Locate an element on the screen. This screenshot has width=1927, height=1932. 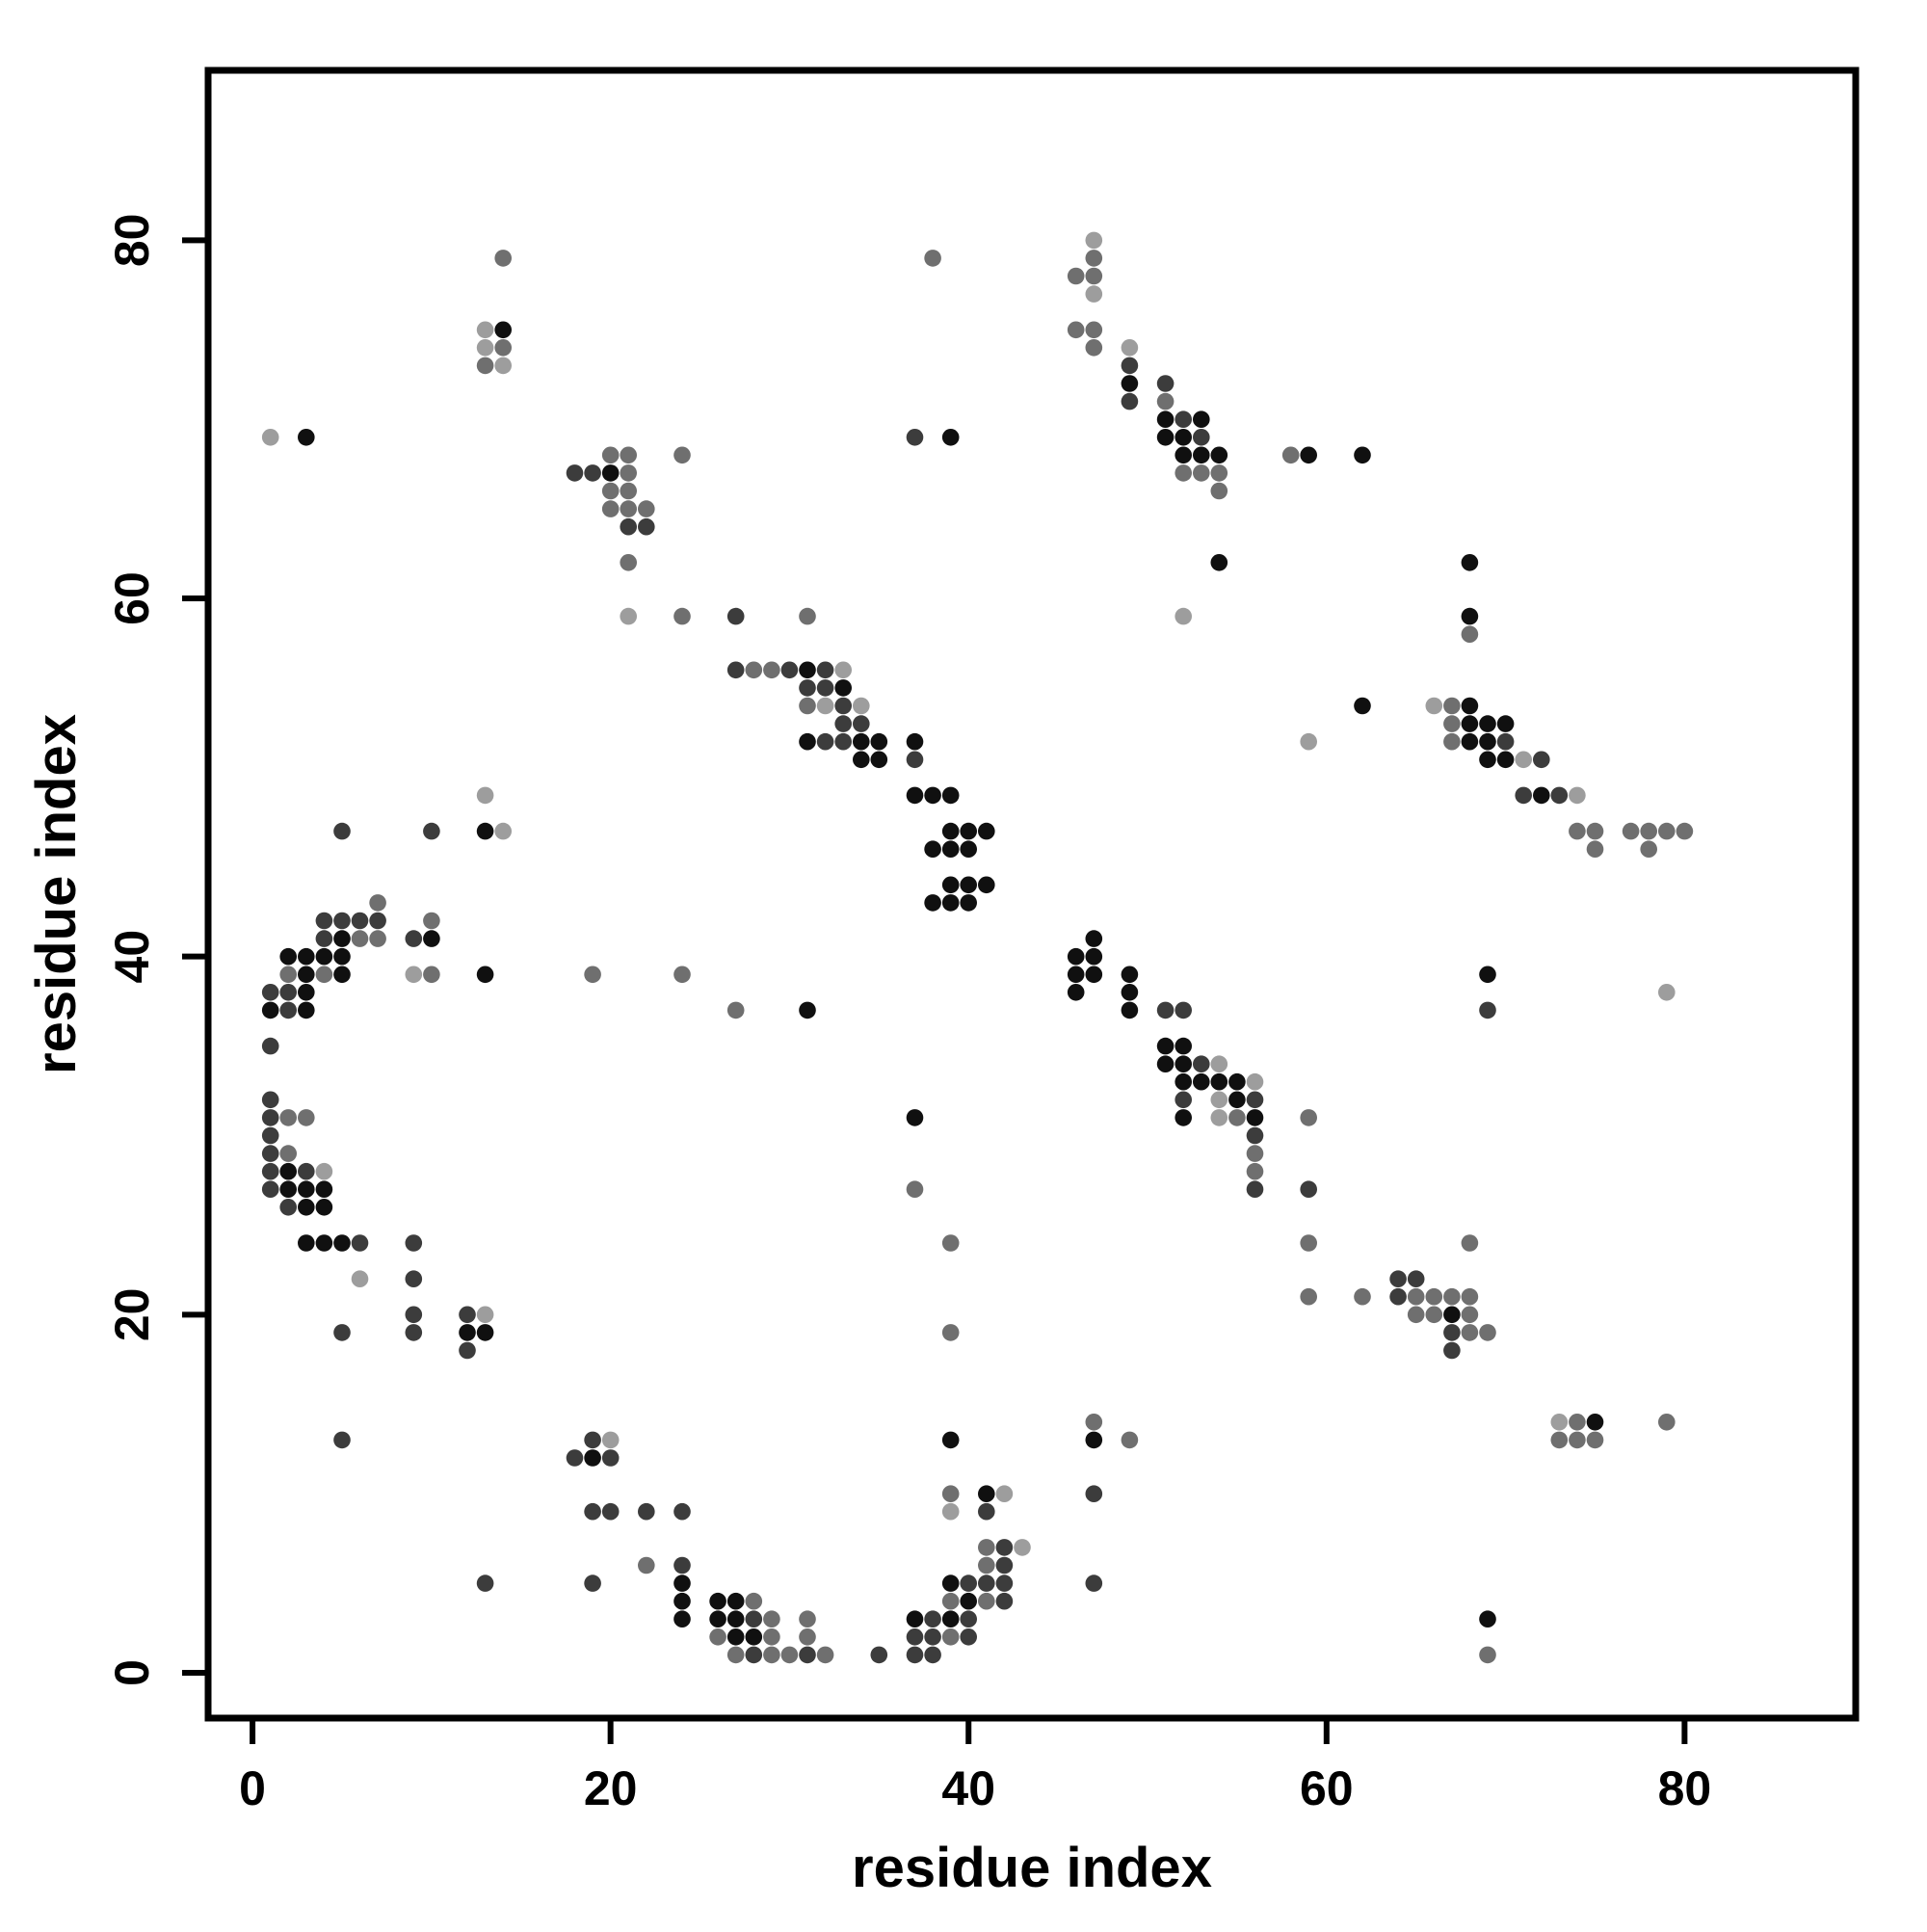
y-tick-label: 80 is located at coordinates (132, 241).